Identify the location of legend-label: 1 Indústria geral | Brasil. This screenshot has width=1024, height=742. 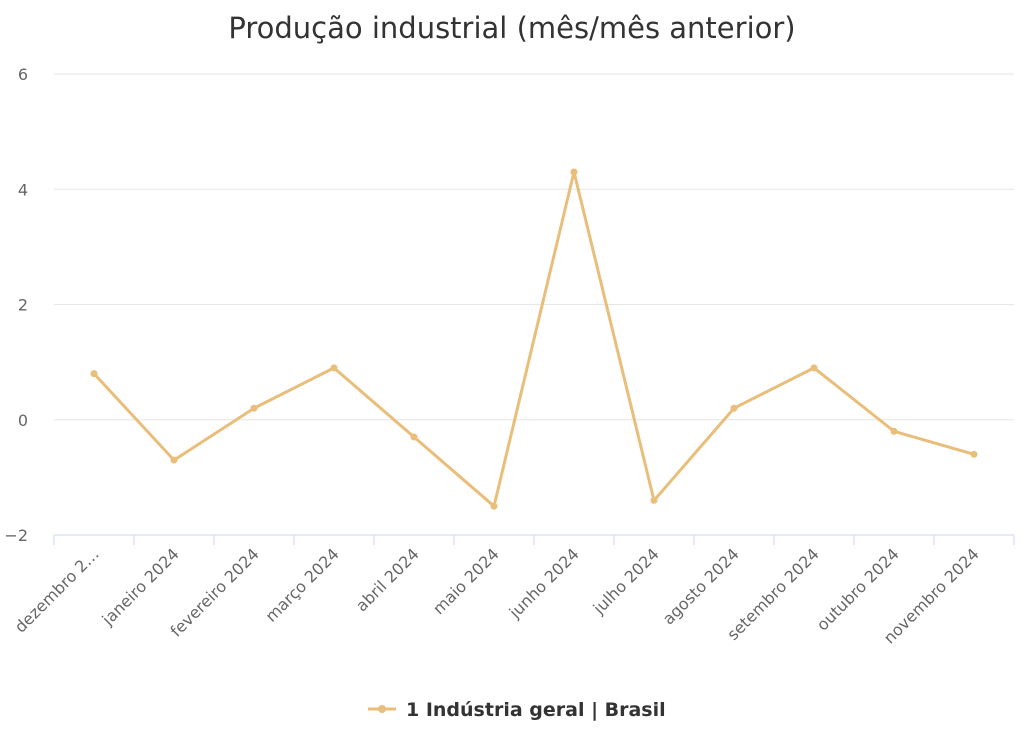
(536, 710).